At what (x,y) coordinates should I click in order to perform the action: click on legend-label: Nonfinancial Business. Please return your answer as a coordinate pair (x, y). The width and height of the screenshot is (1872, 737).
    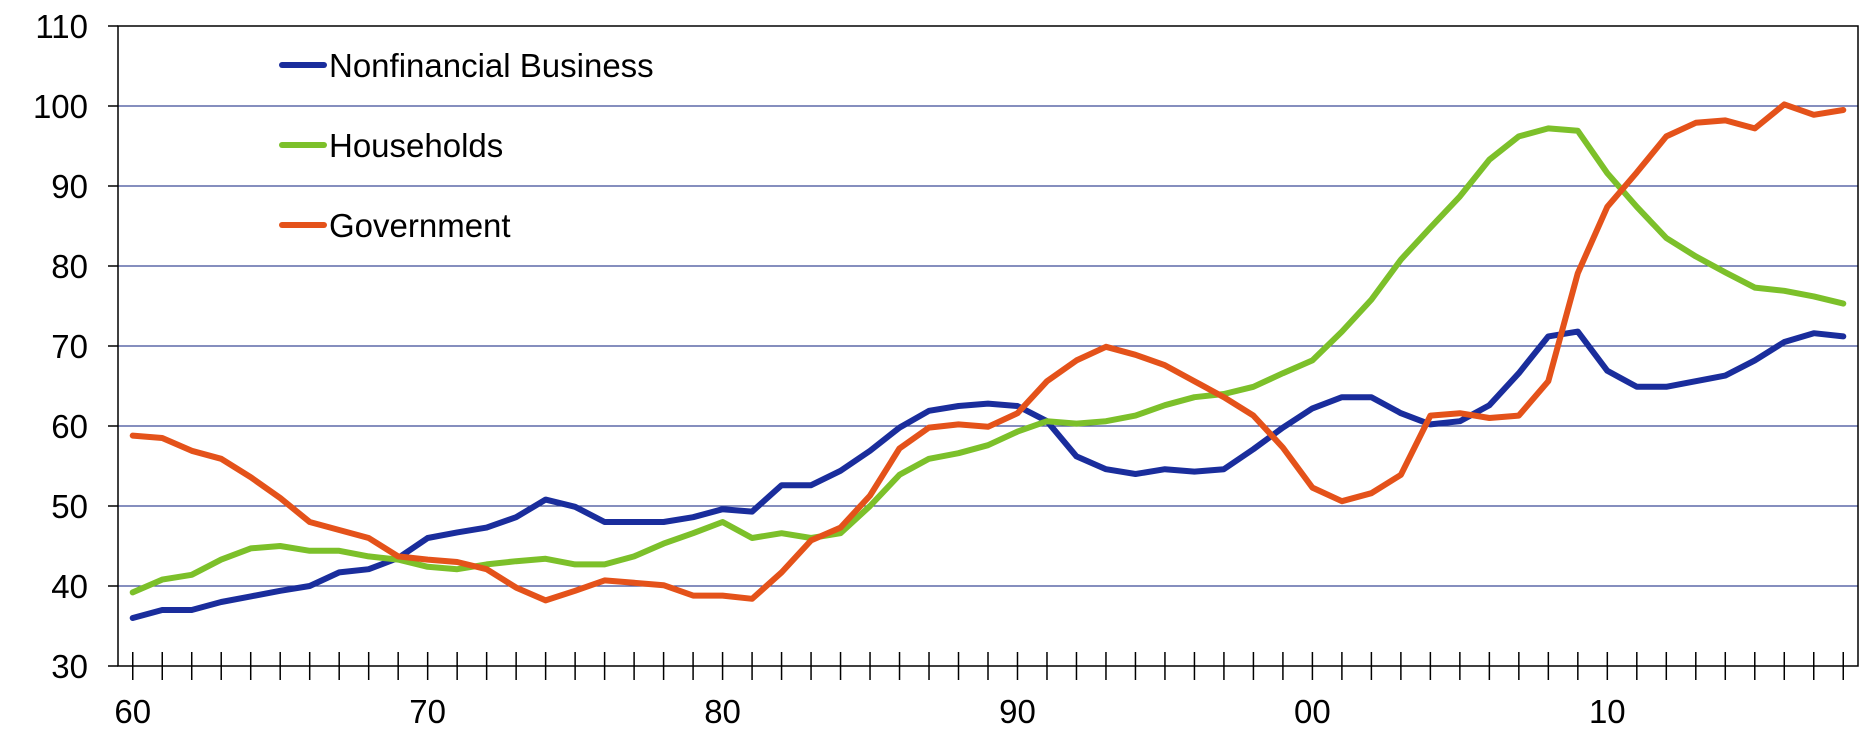
    Looking at the image, I should click on (491, 65).